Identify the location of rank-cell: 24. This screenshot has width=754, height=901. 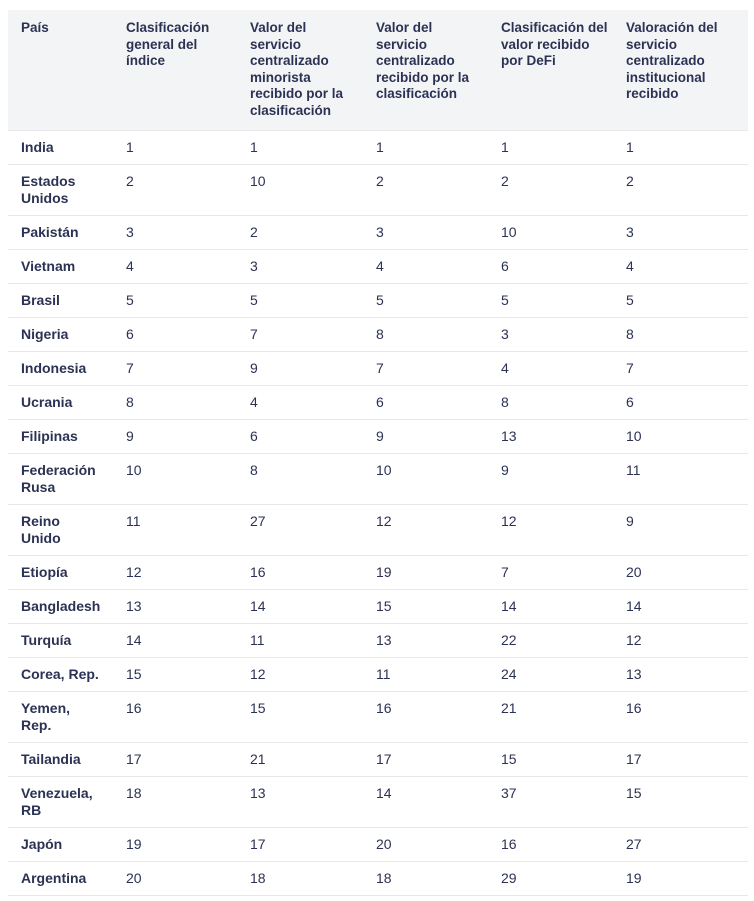
(563, 674).